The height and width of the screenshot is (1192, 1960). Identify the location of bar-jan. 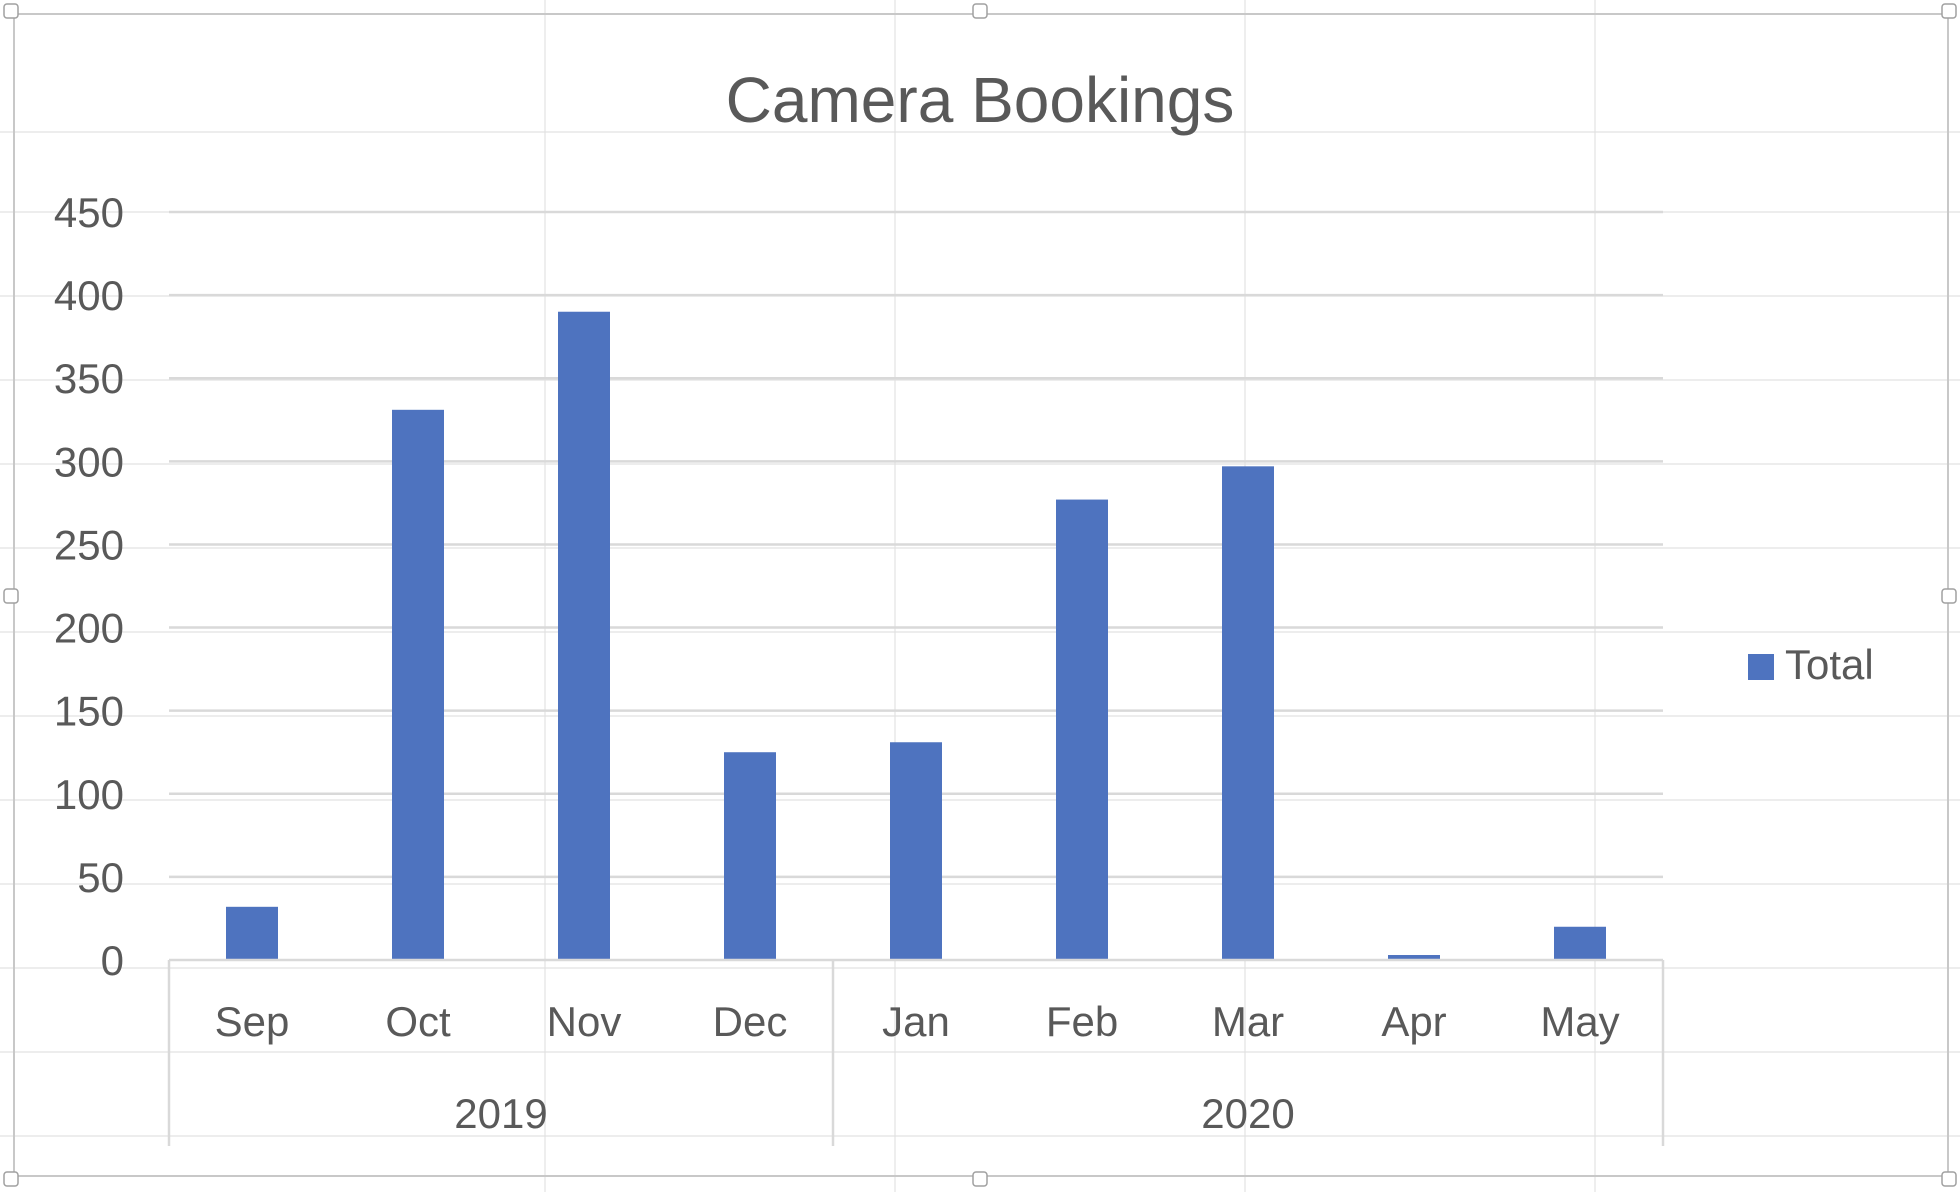
(916, 851).